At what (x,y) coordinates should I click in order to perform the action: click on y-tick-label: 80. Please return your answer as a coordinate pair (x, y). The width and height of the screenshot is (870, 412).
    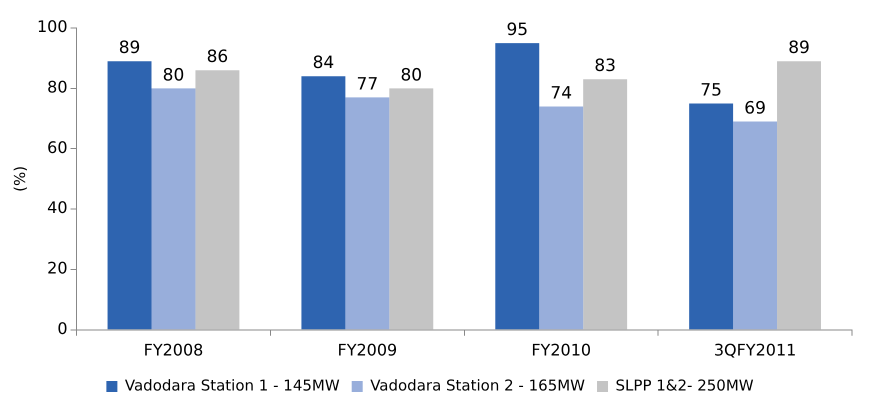
    Looking at the image, I should click on (57, 87).